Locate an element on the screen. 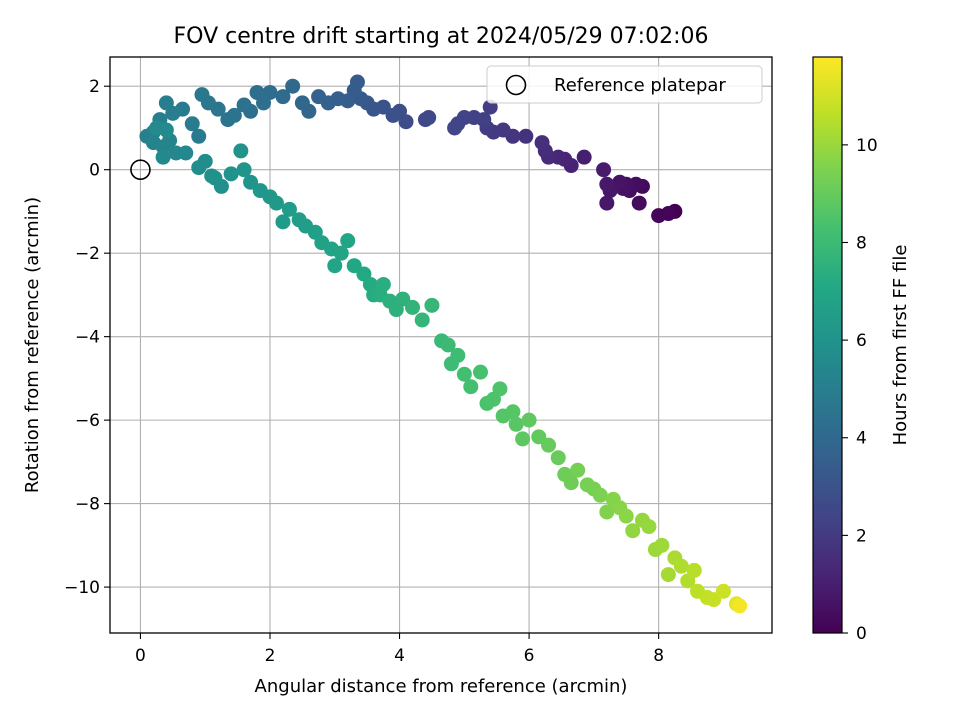  x-axis-ticks: 0 2 4 6 8 is located at coordinates (399, 649).